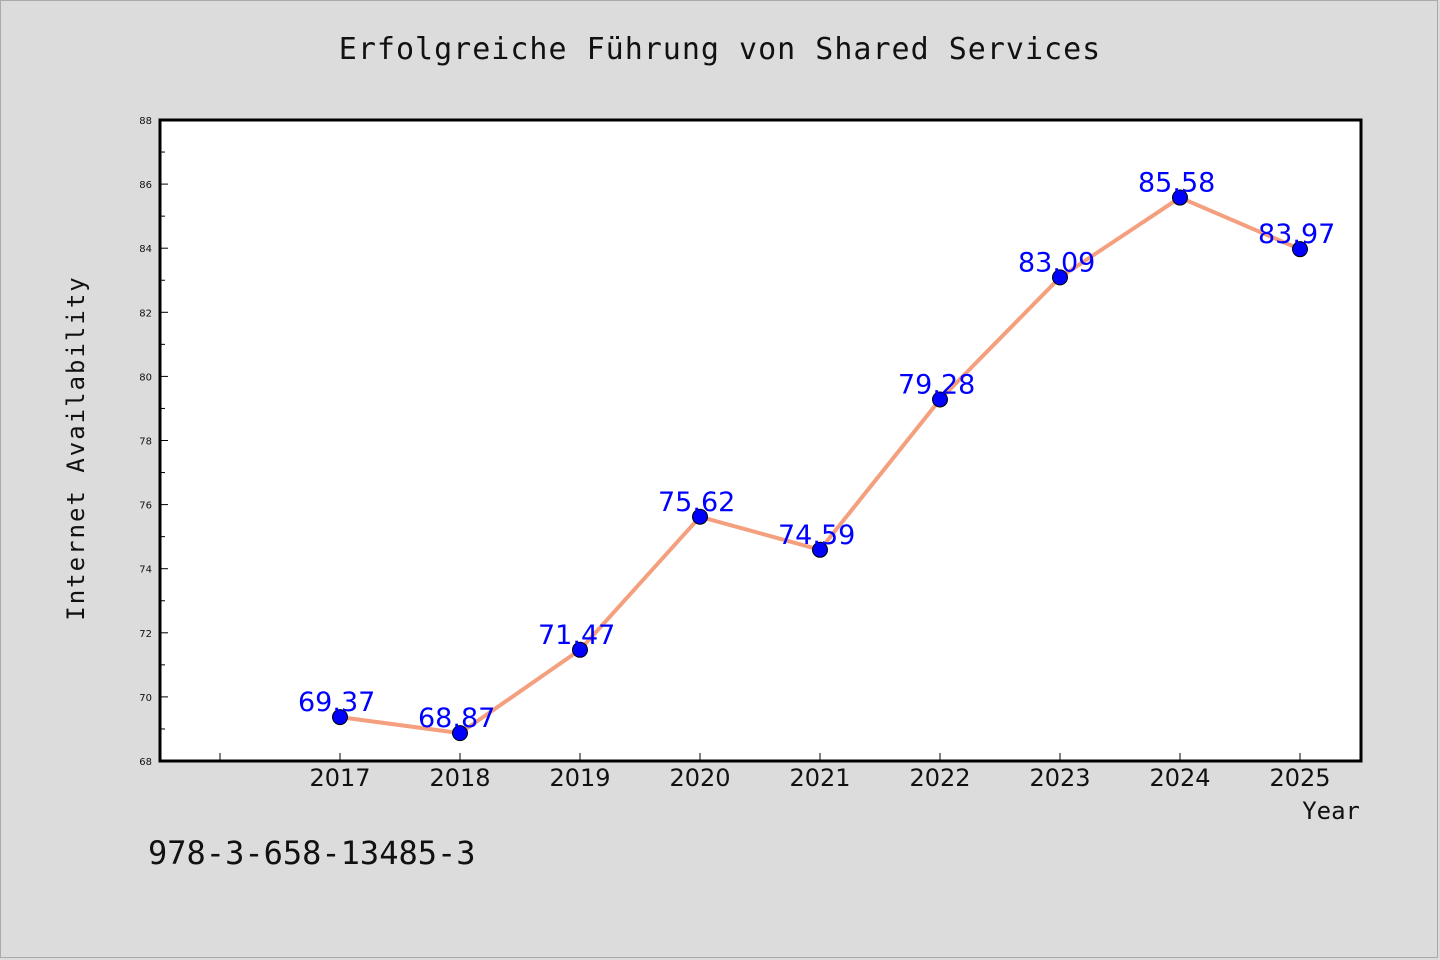 This screenshot has height=960, width=1440. I want to click on x-tick-label: 2022, so click(939, 778).